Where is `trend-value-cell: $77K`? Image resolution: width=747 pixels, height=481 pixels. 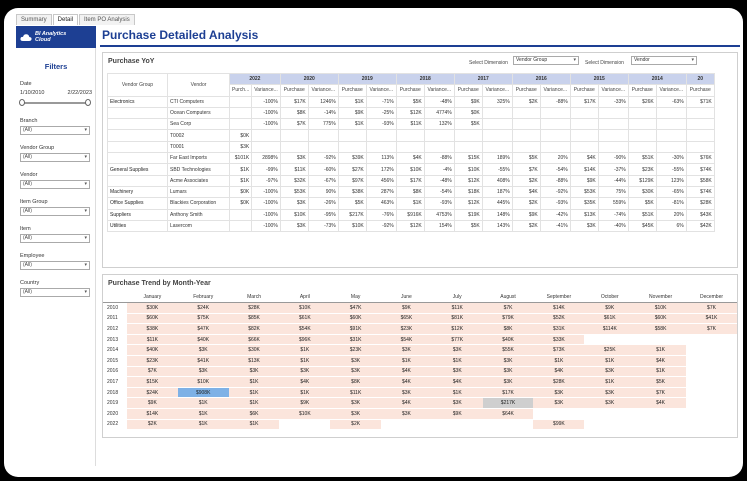
trend-value-cell: $77K is located at coordinates (457, 340).